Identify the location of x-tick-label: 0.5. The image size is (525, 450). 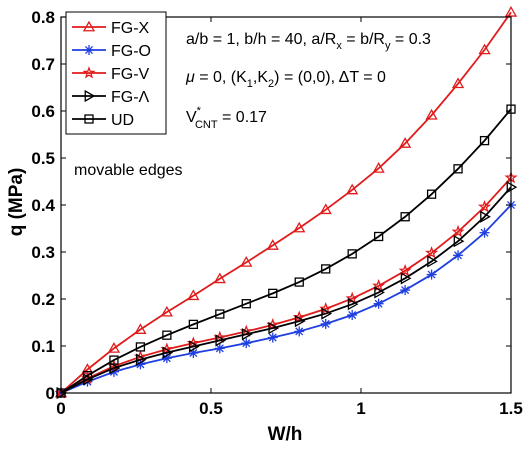
(211, 408).